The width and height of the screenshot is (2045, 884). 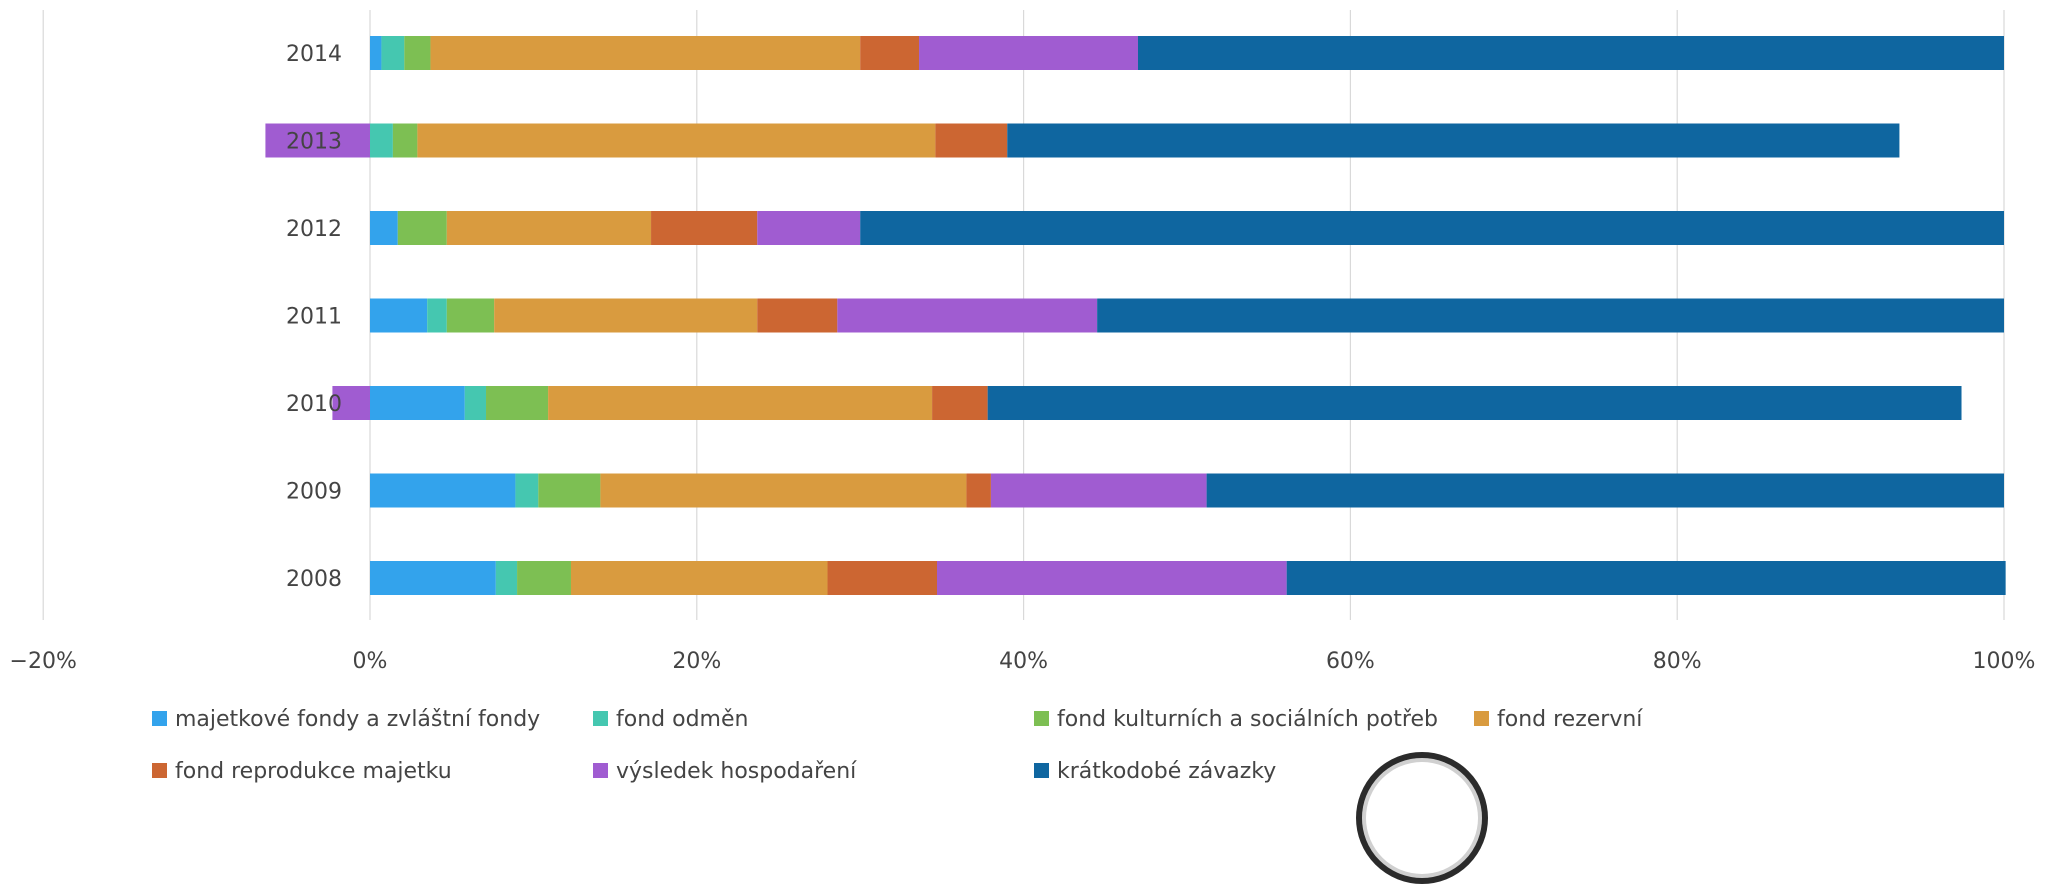 I want to click on x-tick-label: 40%, so click(x=1023, y=661).